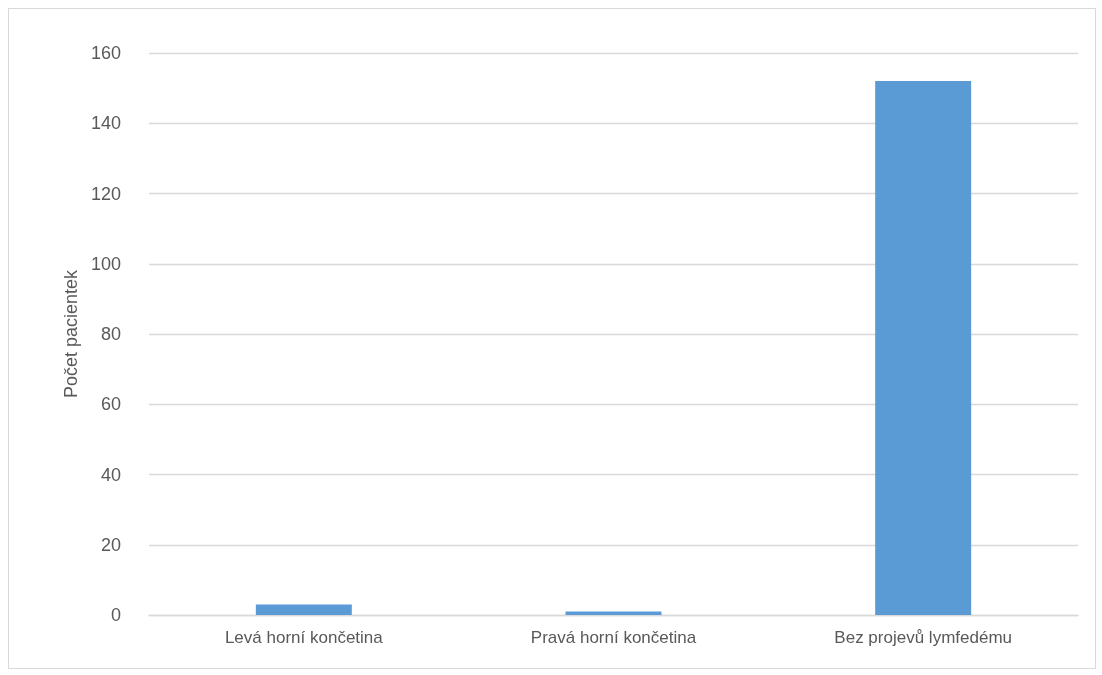 Image resolution: width=1102 pixels, height=675 pixels. Describe the element at coordinates (105, 53) in the screenshot. I see `y-tick-label: 160` at that location.